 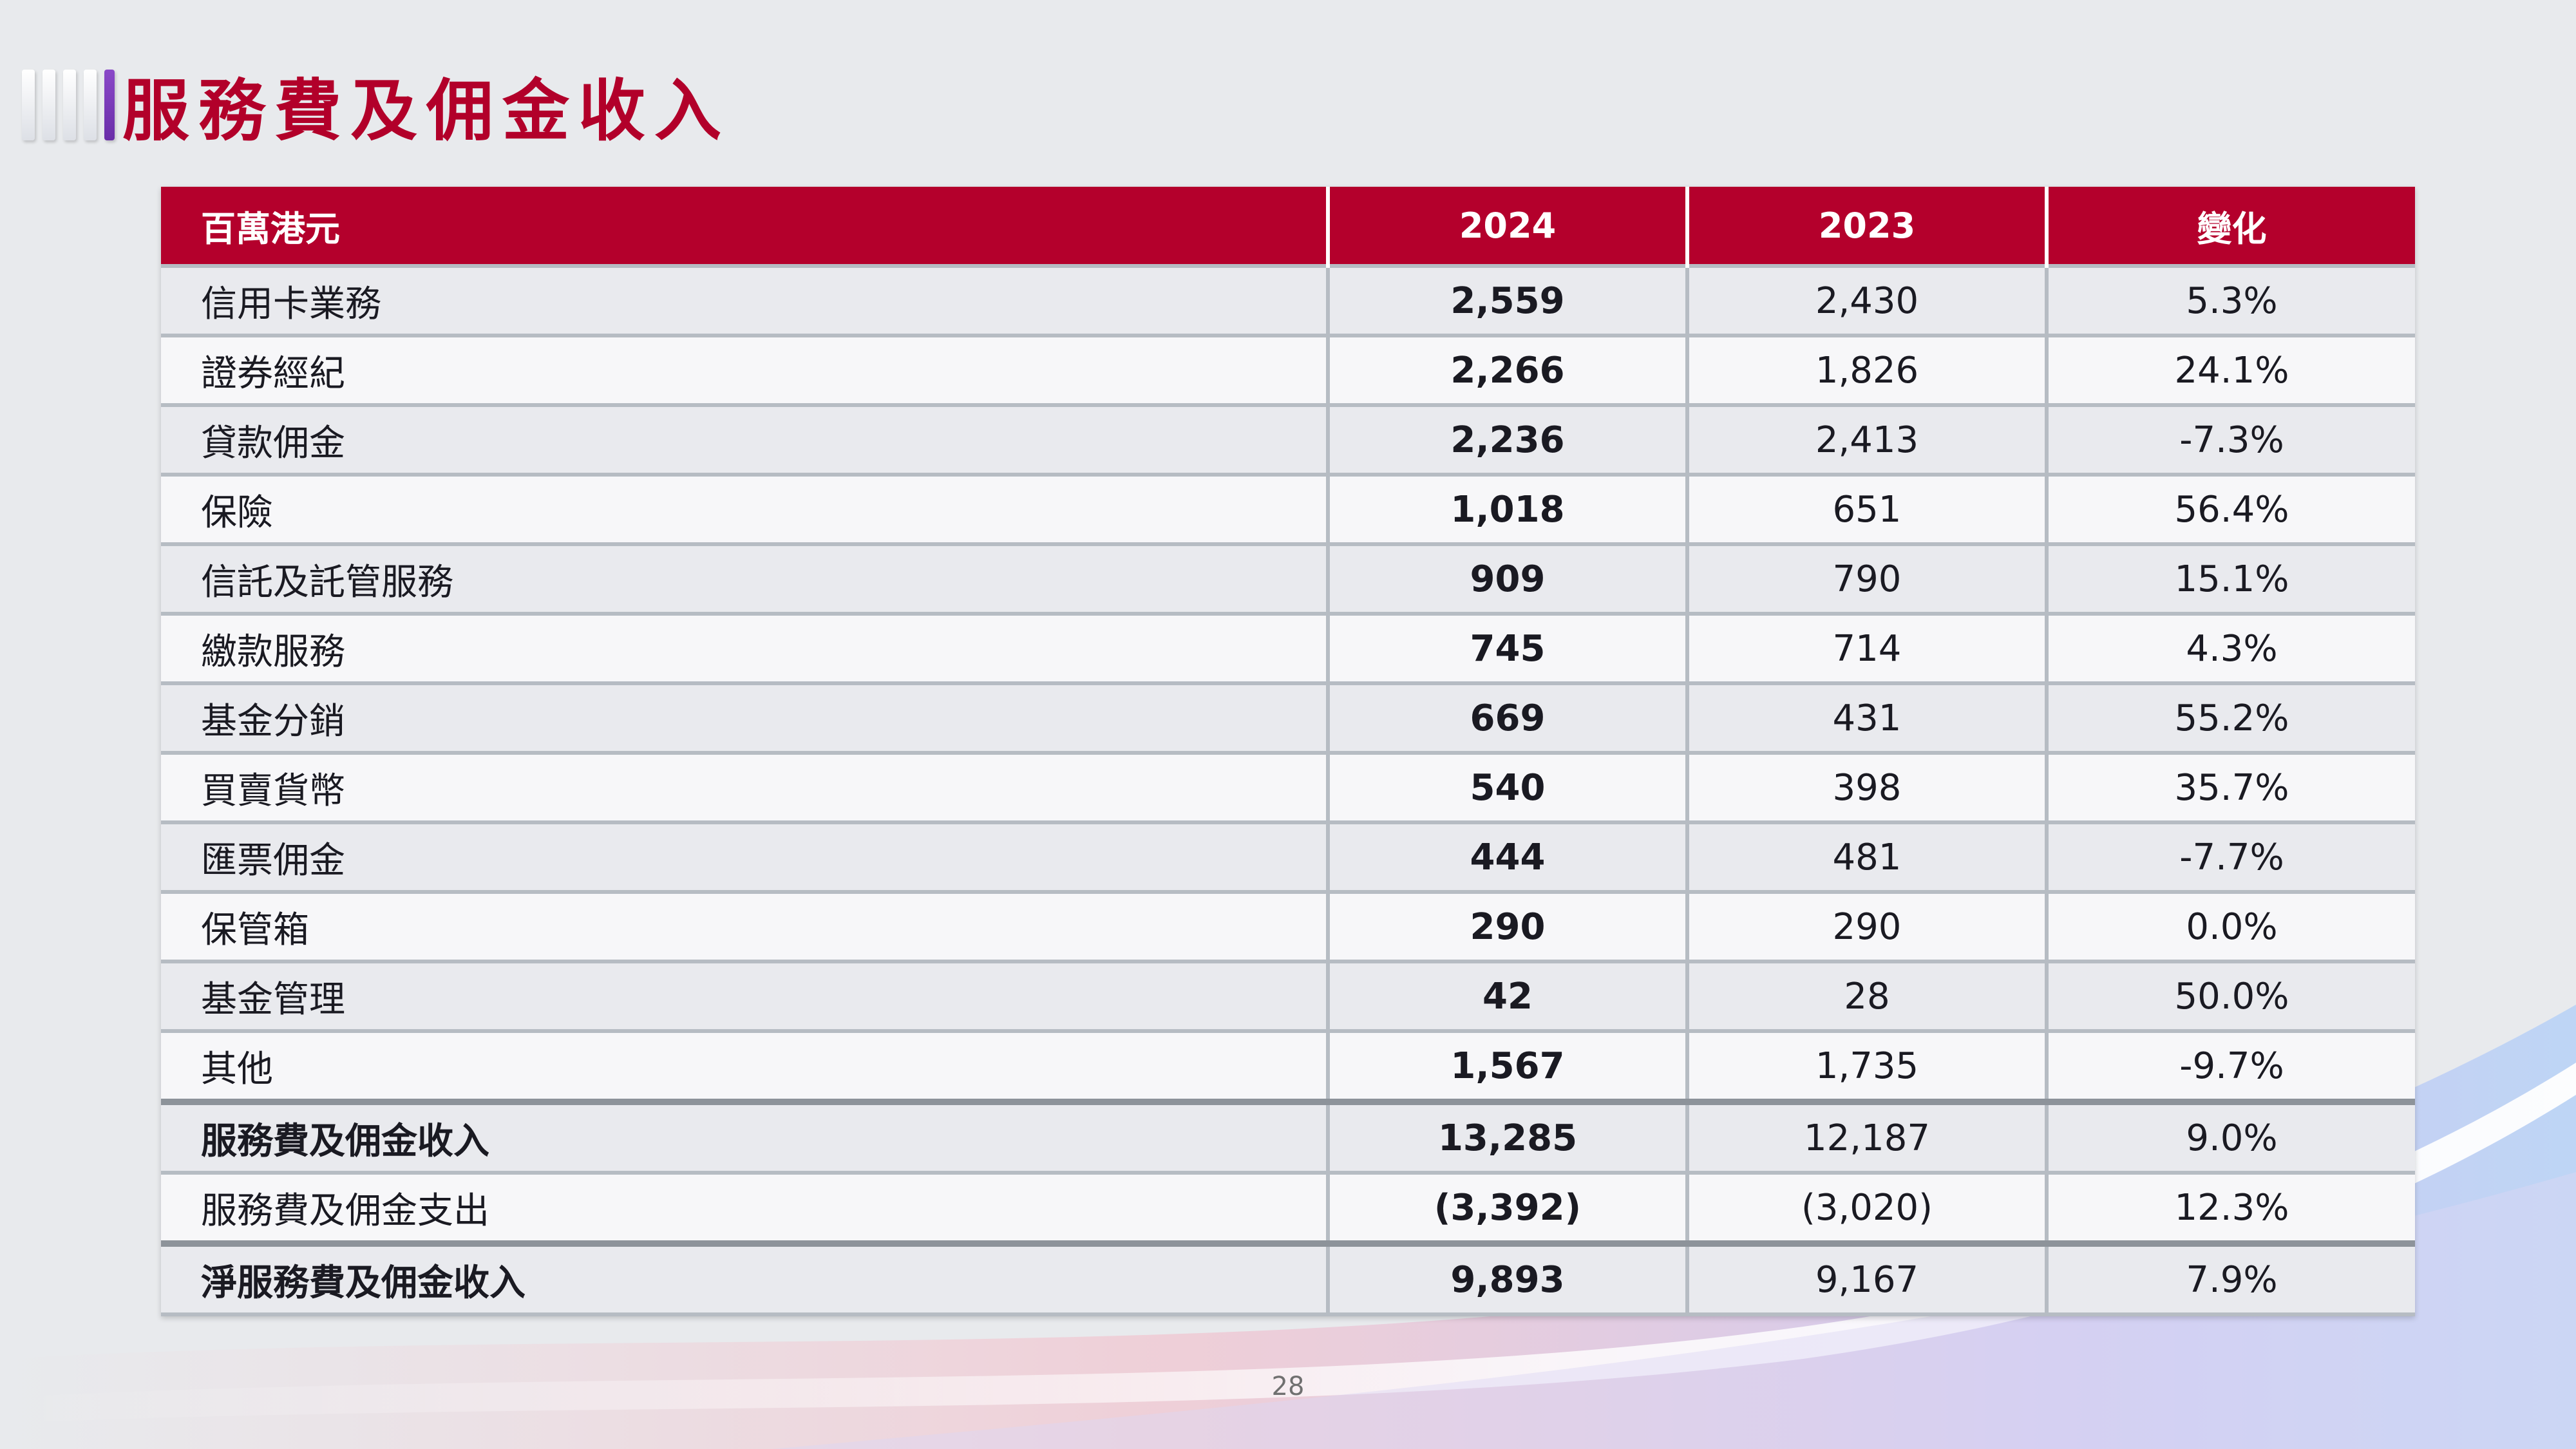 I want to click on row-label: 基金分銷, so click(x=745, y=717).